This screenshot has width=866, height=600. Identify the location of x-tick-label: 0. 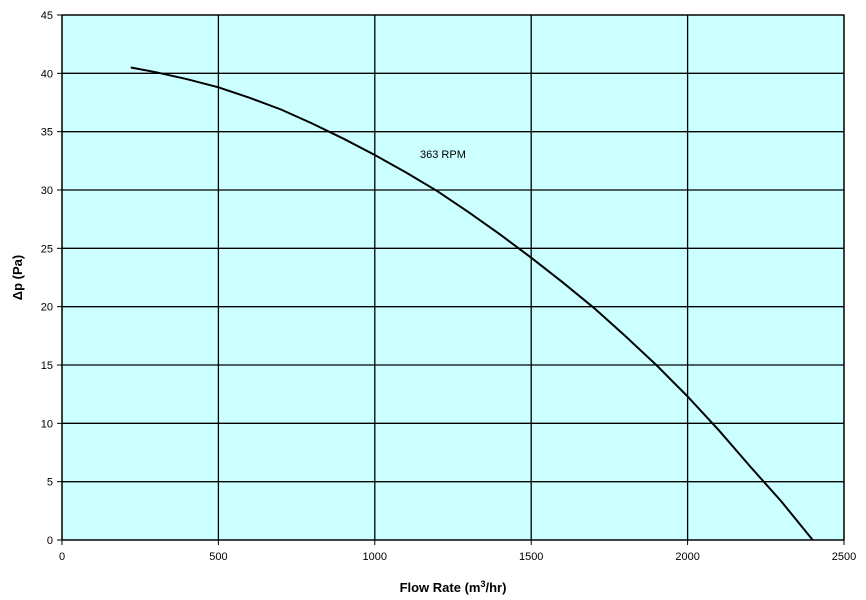
(62, 557).